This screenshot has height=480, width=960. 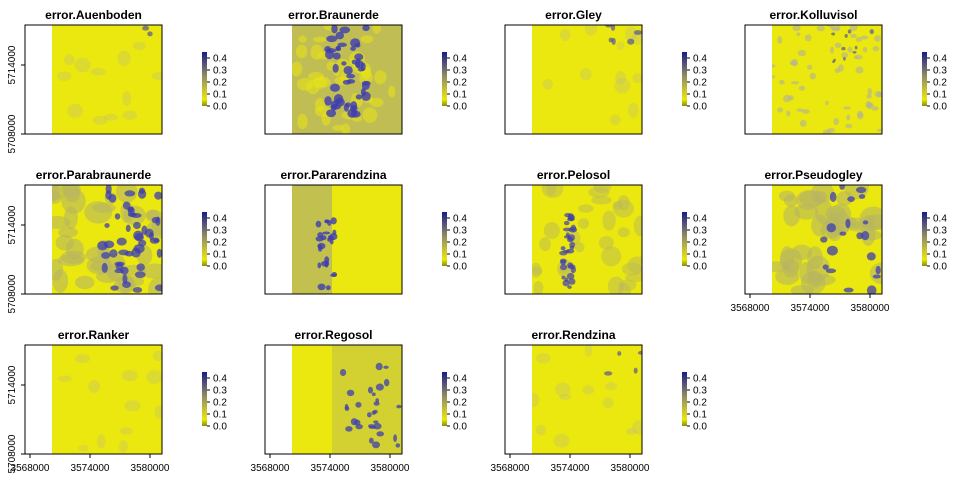 I want to click on y-tick-label: 5714000, so click(x=12, y=384).